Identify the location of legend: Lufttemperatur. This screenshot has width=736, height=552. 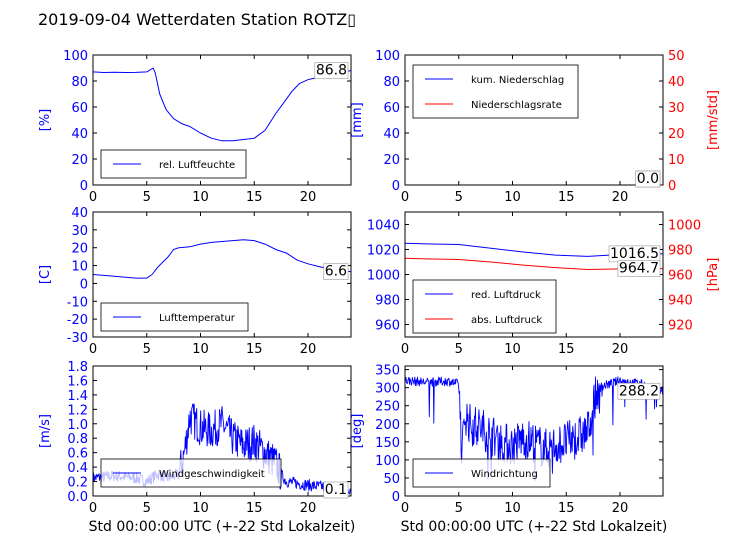
(174, 317).